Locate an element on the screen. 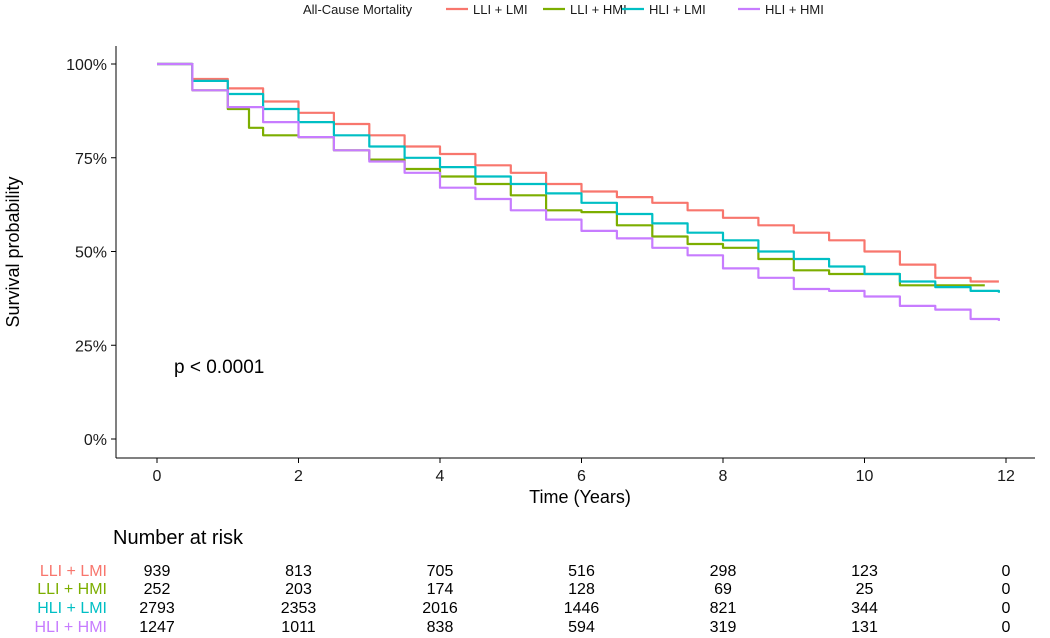 The height and width of the screenshot is (638, 1050). legend-label-lli-lmi: LLI + LMI is located at coordinates (500, 9).